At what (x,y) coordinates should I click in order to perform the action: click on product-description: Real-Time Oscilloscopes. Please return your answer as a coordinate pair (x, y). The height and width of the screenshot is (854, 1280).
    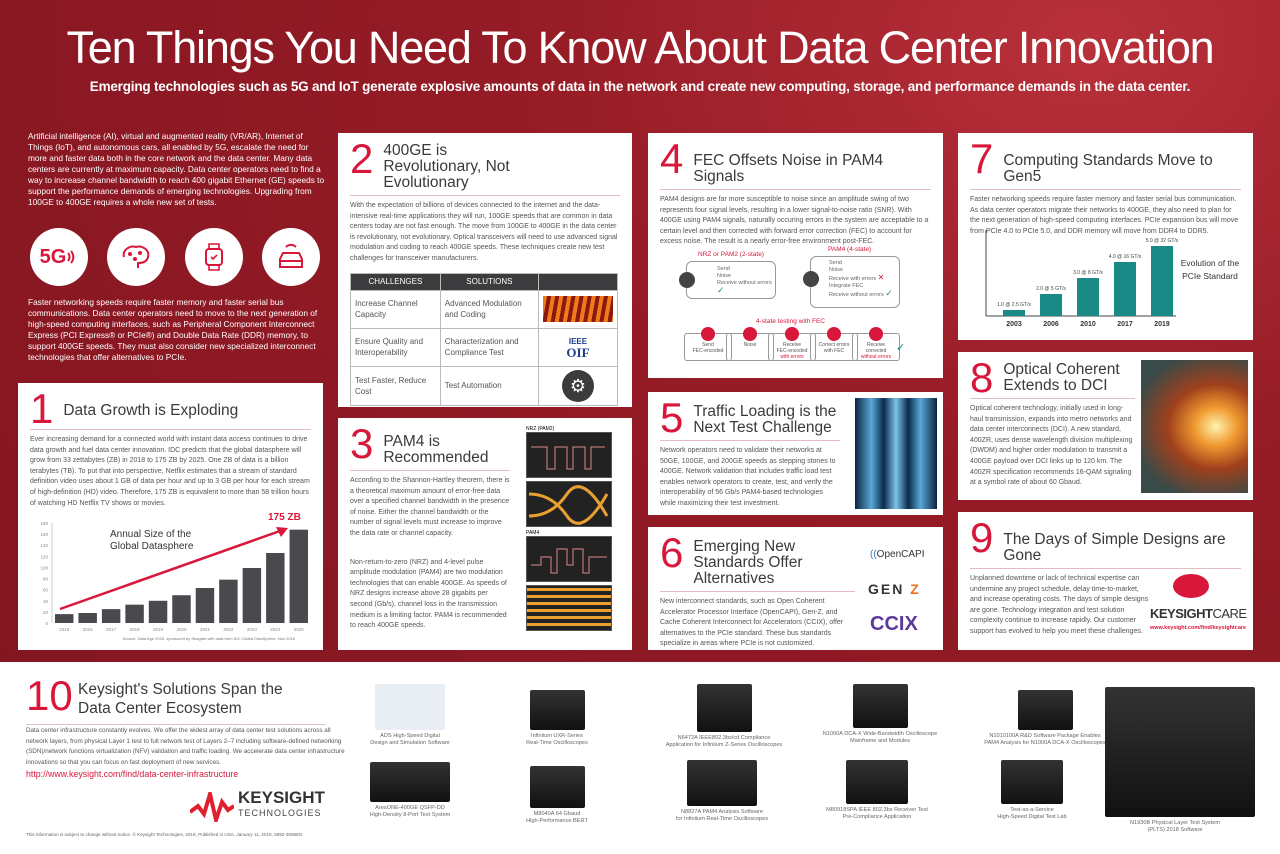
    Looking at the image, I should click on (557, 743).